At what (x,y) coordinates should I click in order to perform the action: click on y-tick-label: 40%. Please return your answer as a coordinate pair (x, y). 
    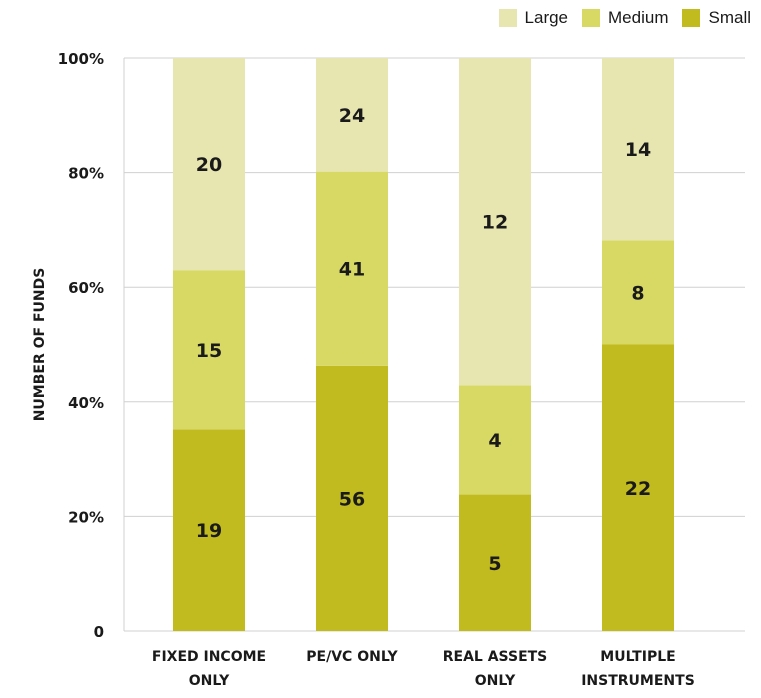
    Looking at the image, I should click on (86, 403).